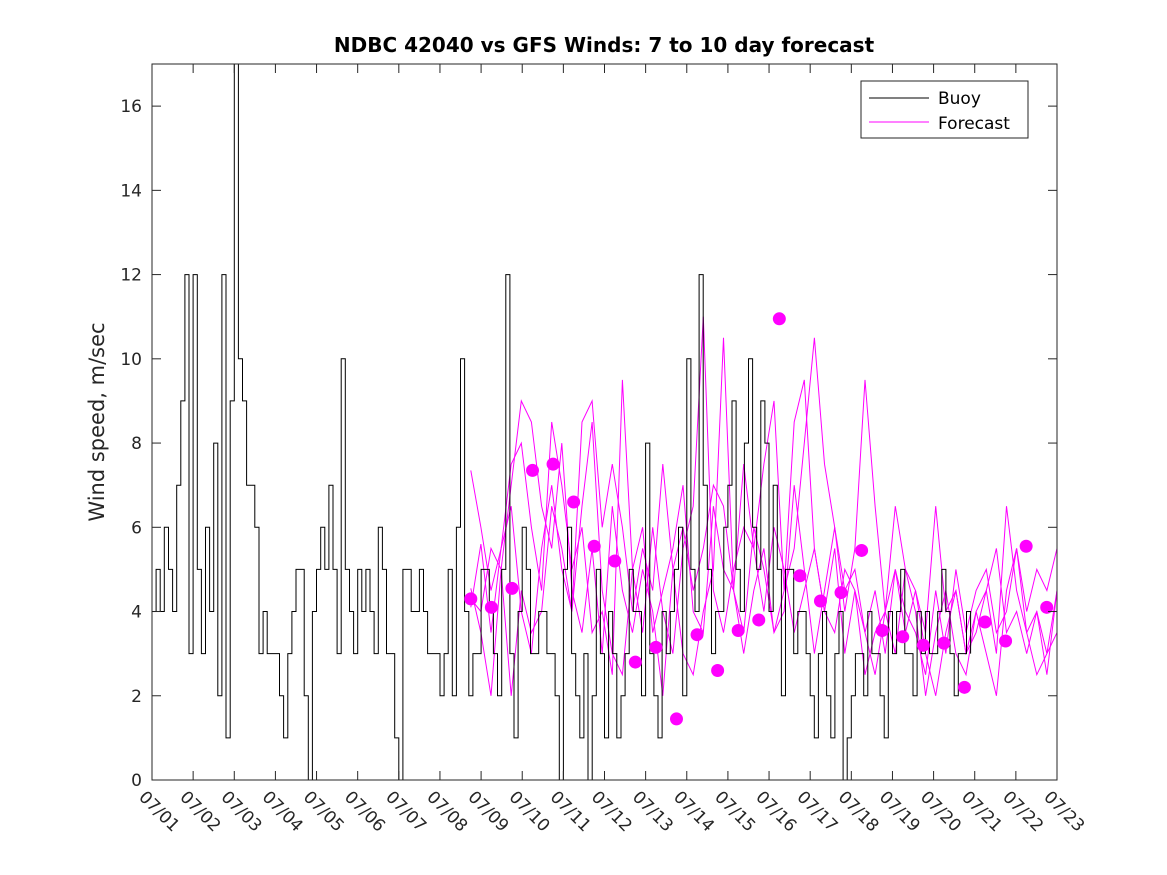 The width and height of the screenshot is (1167, 875). I want to click on x-tick-label: 07/17, so click(817, 811).